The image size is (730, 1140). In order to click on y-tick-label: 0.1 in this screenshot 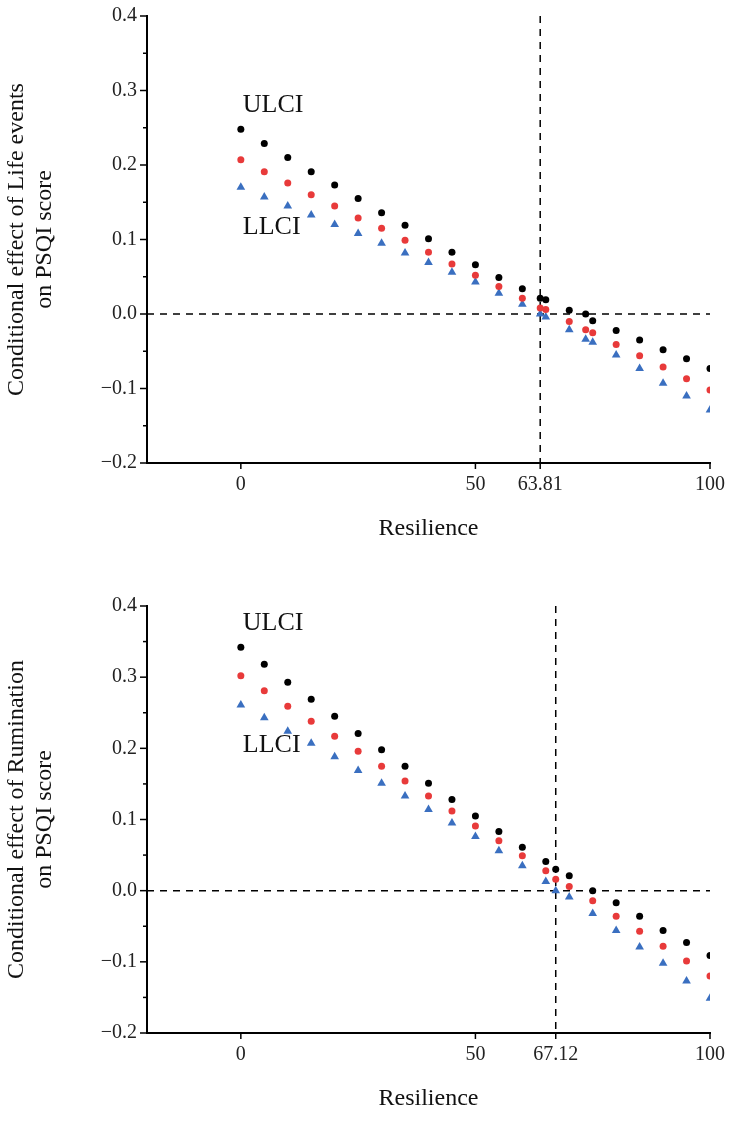, I will do `click(124, 817)`.